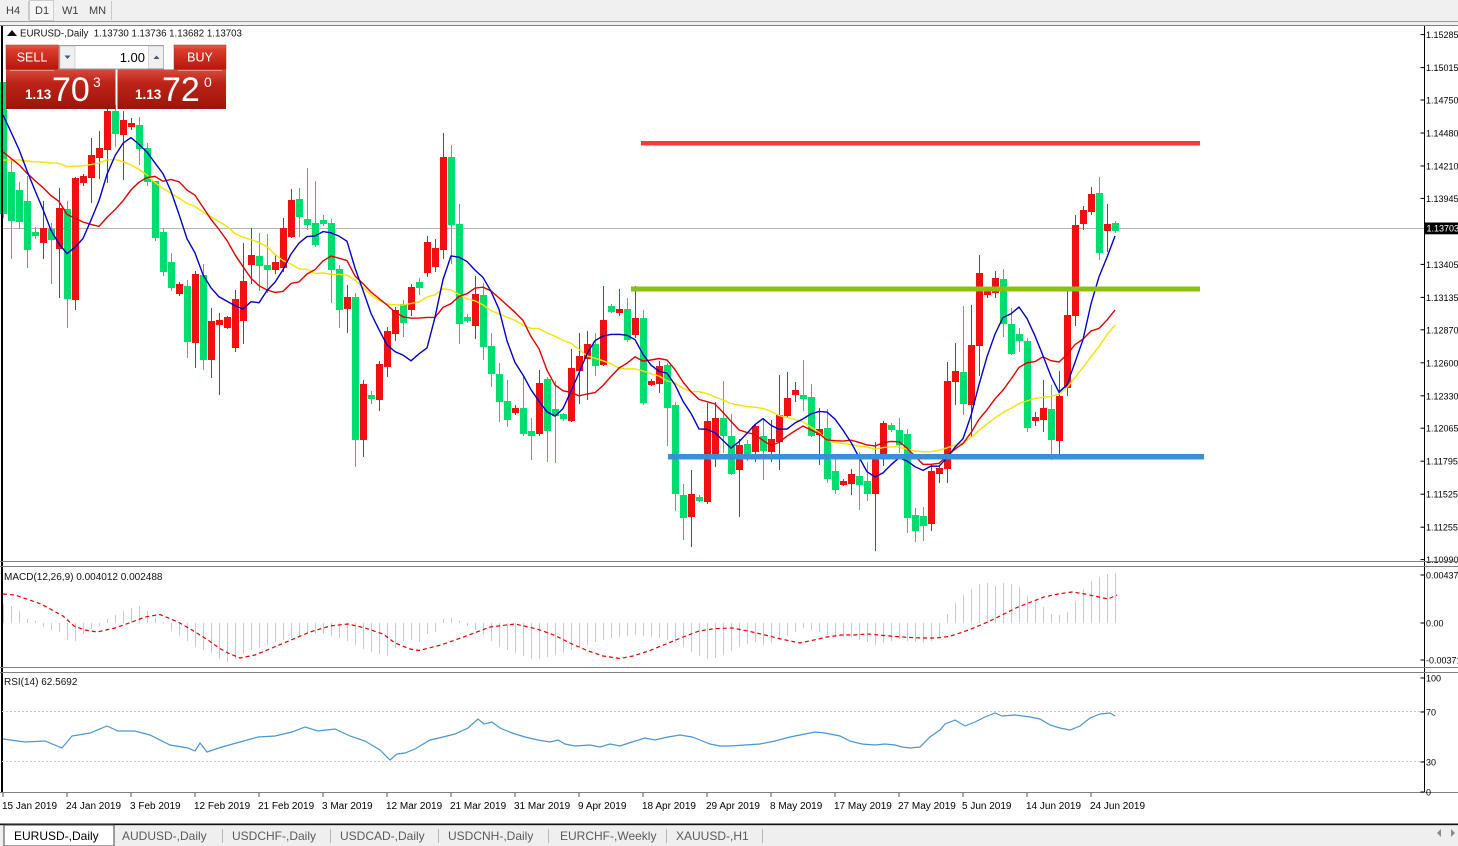 The image size is (1458, 846). I want to click on svg-text: AUDUSD-,Daily, so click(164, 836).